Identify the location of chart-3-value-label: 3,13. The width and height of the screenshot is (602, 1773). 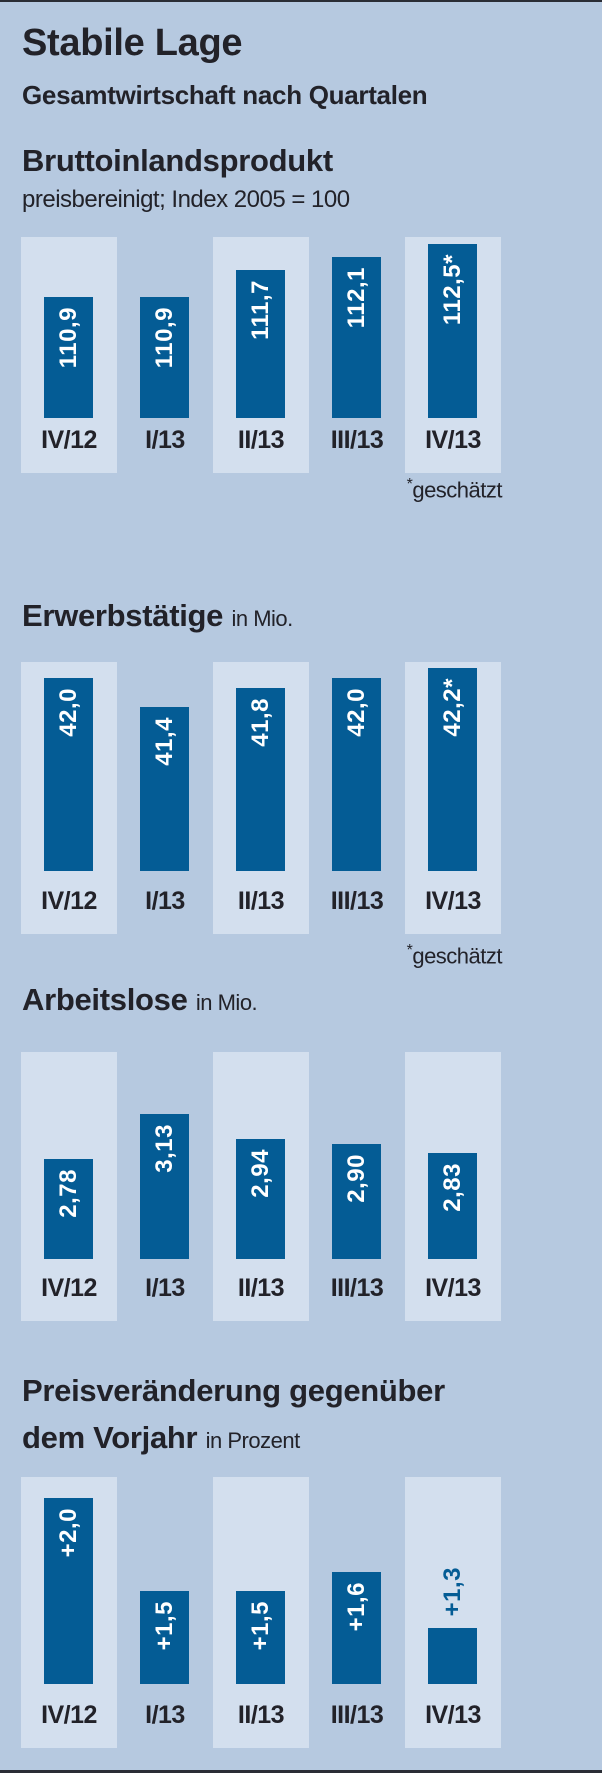
(164, 1149).